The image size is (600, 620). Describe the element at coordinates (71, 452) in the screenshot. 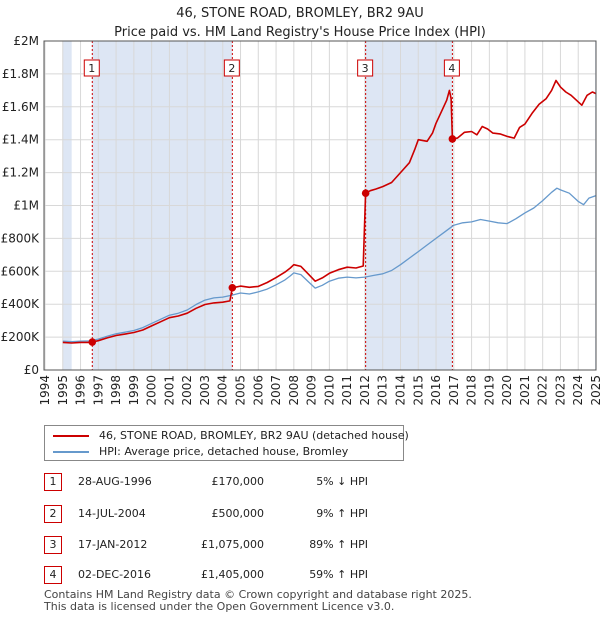

I see `legend-swatch-hpi` at that location.